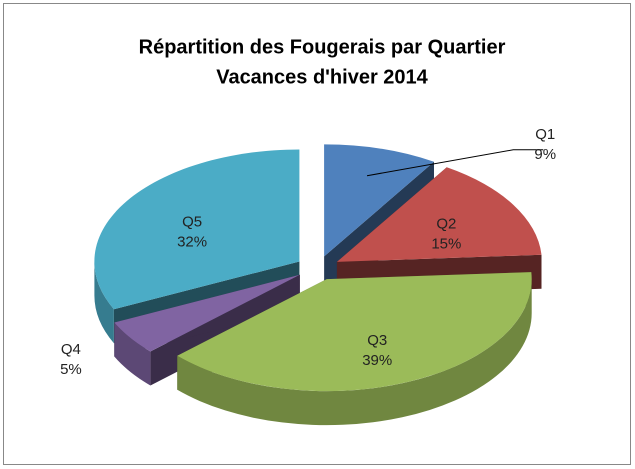 The image size is (635, 469). I want to click on slice-category: Q5, so click(192, 221).